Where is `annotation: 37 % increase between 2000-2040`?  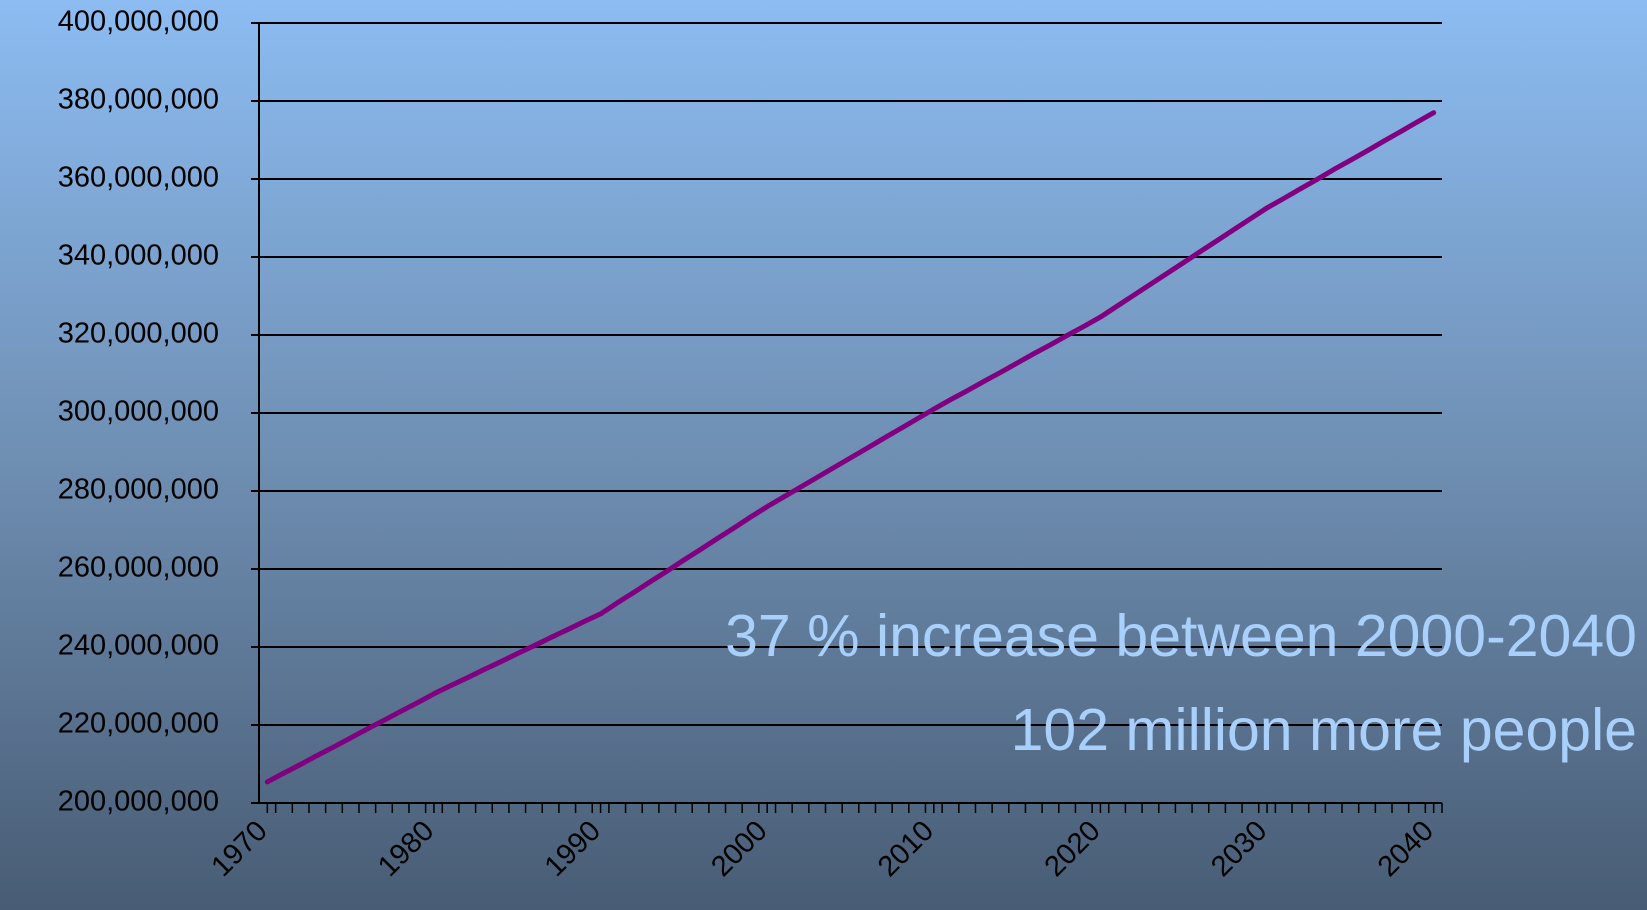
annotation: 37 % increase between 2000-2040 is located at coordinates (1181, 636).